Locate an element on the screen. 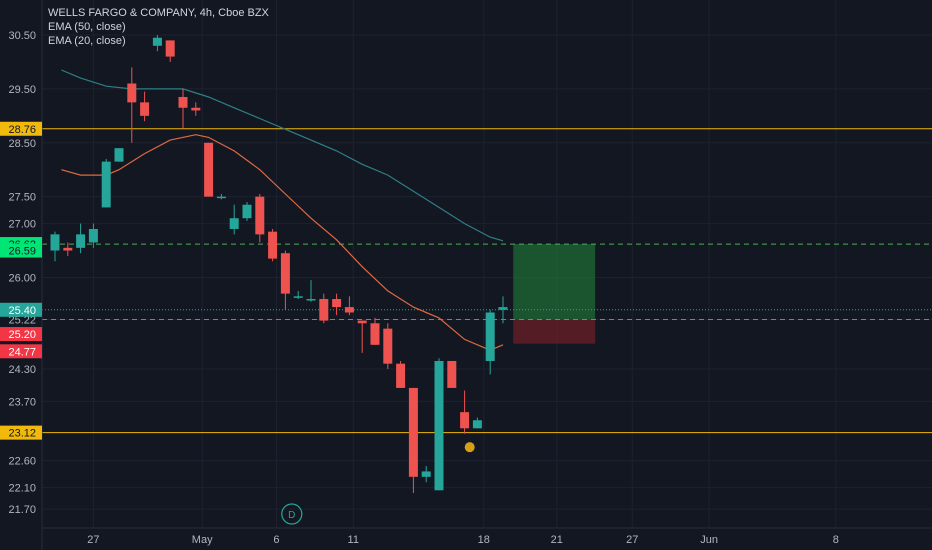  stop-price-label: 24.77 is located at coordinates (22, 352).